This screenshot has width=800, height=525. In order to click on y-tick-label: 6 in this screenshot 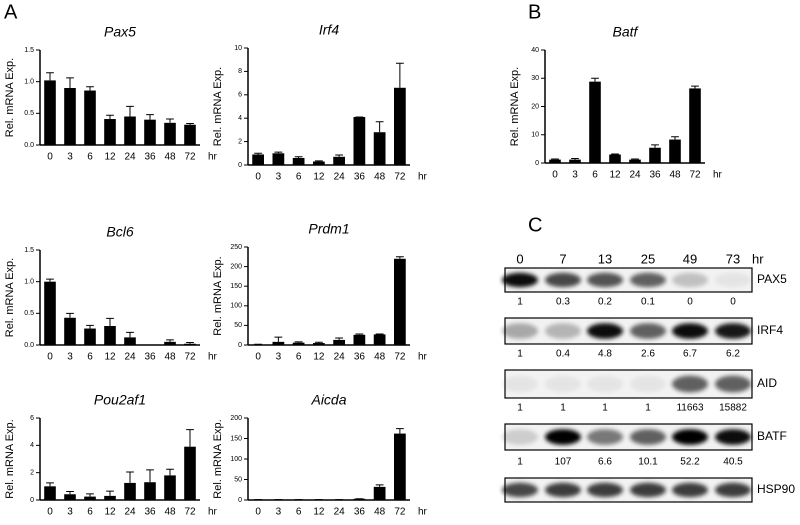, I will do `click(240, 95)`.